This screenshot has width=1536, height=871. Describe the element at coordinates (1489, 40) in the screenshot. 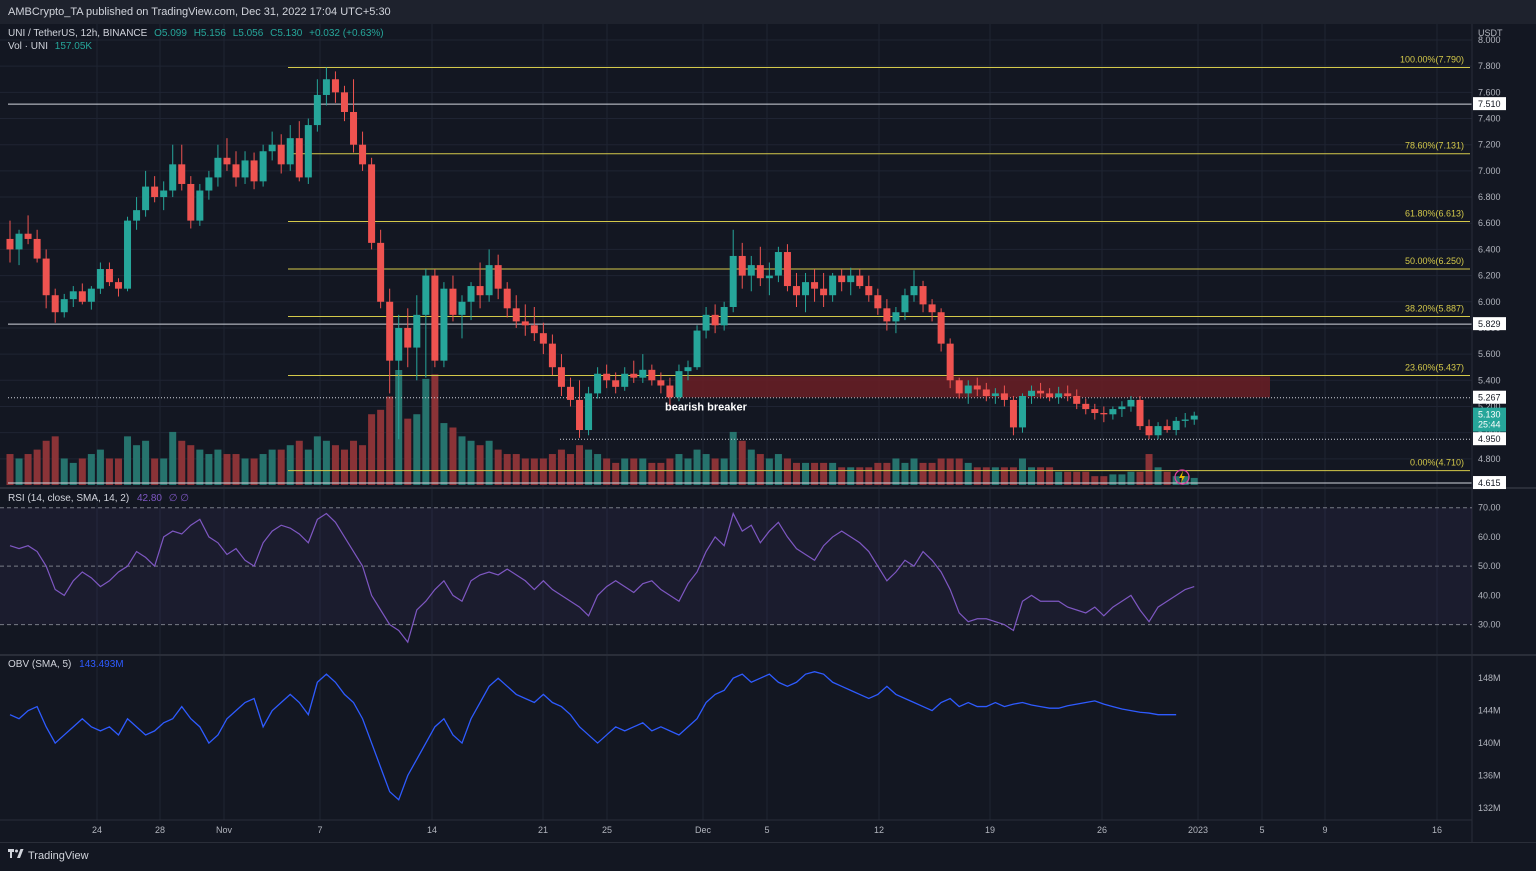

I see `price-tick-label: 8.000` at that location.